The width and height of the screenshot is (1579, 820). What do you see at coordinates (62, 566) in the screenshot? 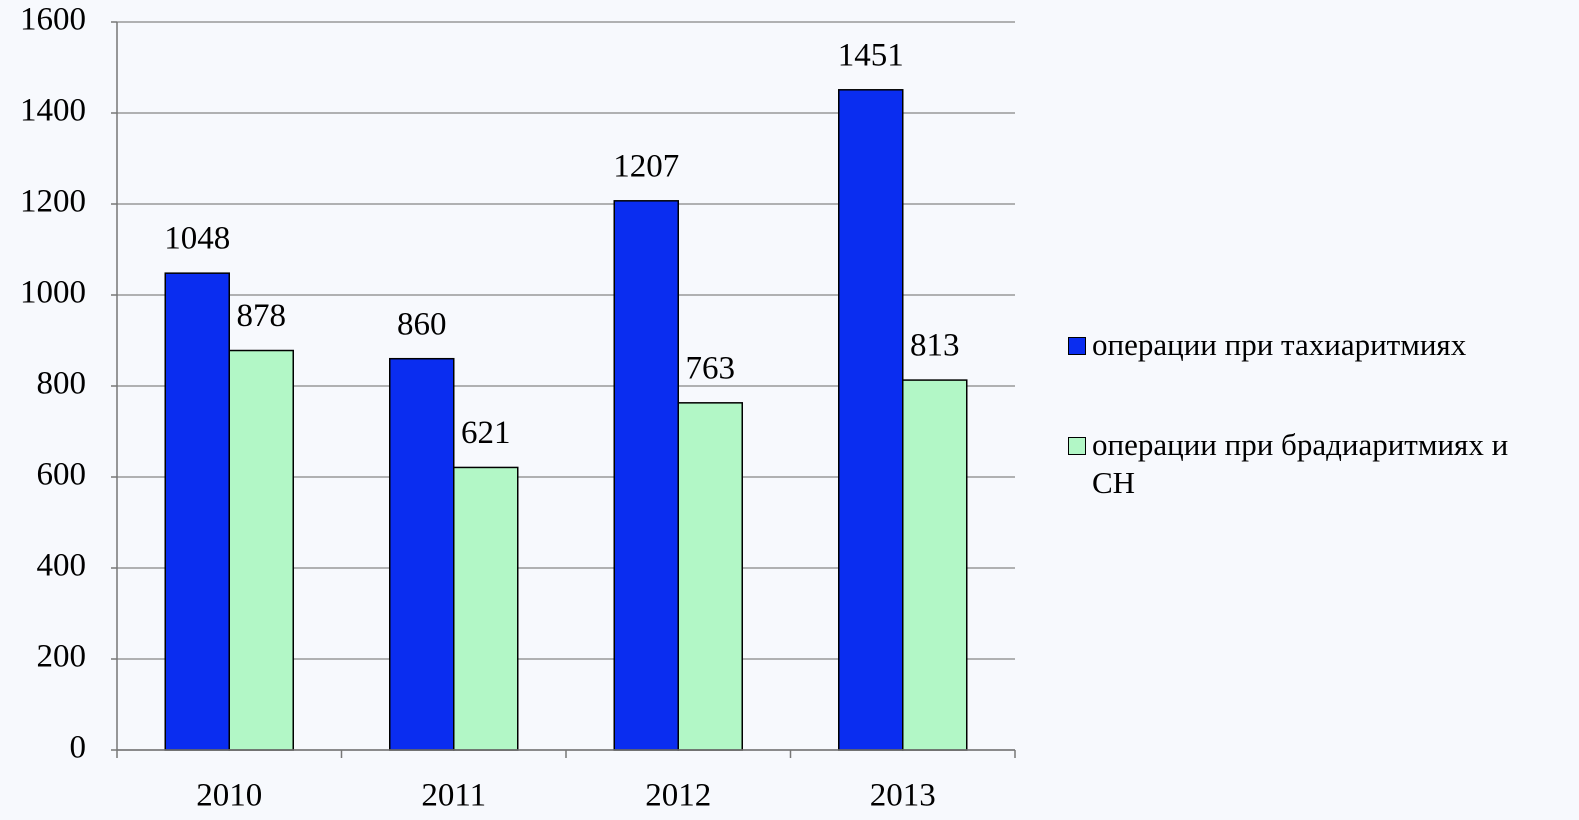
I see `y-tick-label: 400` at bounding box center [62, 566].